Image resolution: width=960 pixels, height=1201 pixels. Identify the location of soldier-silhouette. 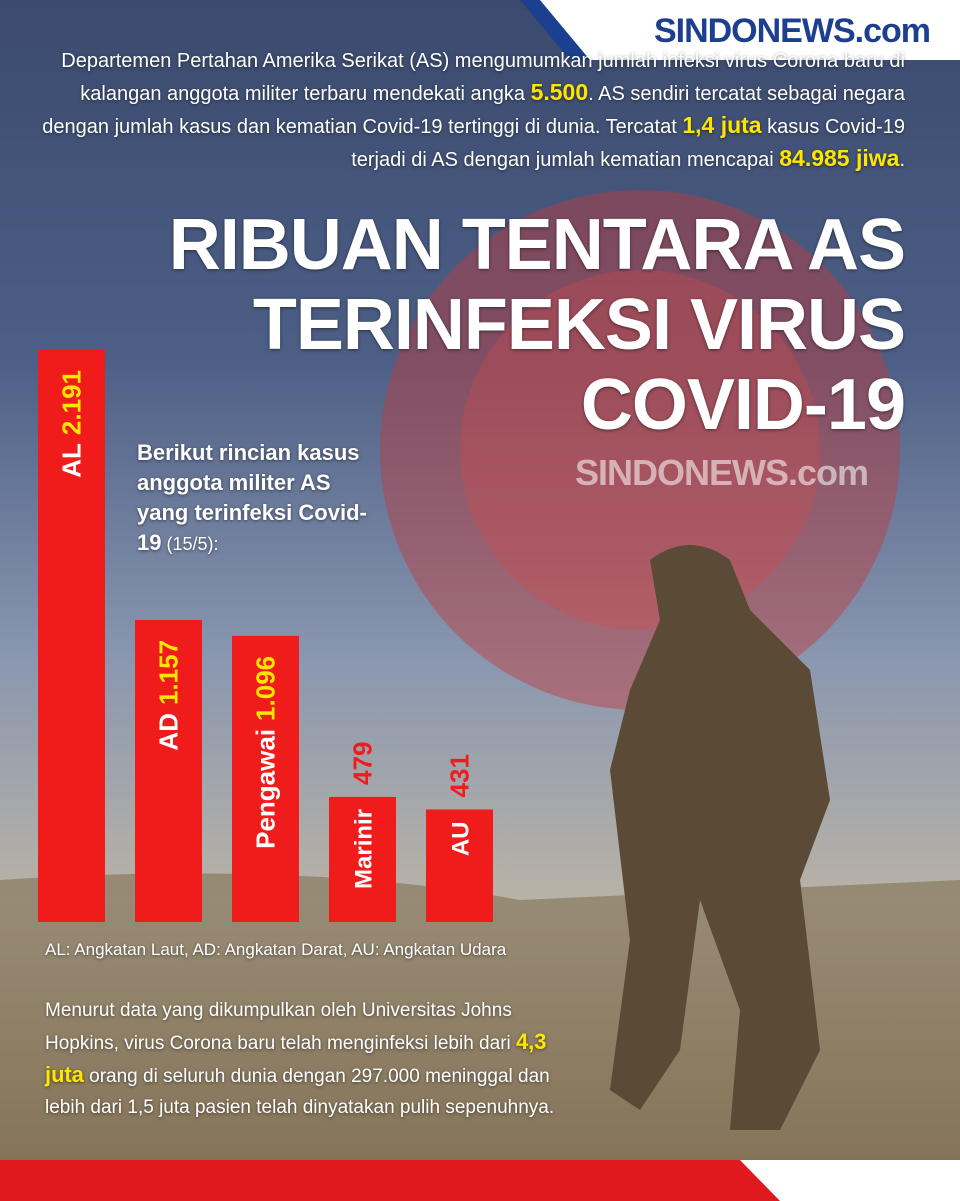
(720, 837).